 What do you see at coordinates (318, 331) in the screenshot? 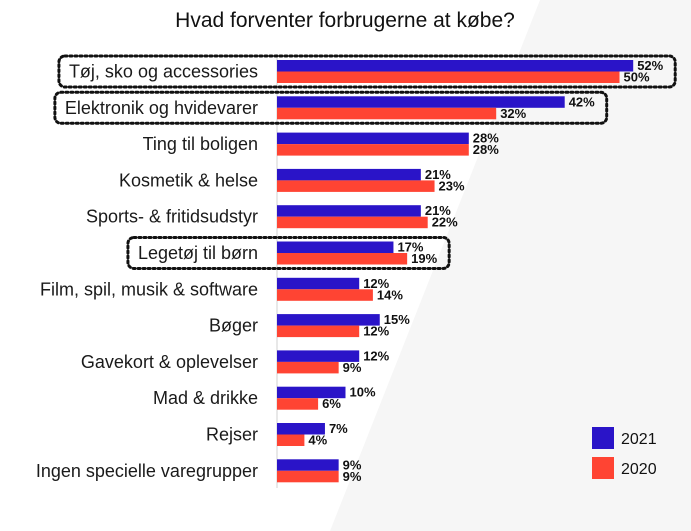
I see `bar-2020-boger` at bounding box center [318, 331].